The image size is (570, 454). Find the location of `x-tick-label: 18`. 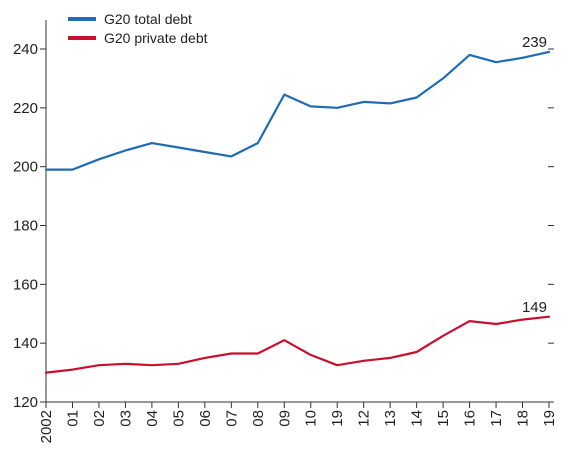

x-tick-label: 18 is located at coordinates (523, 418).